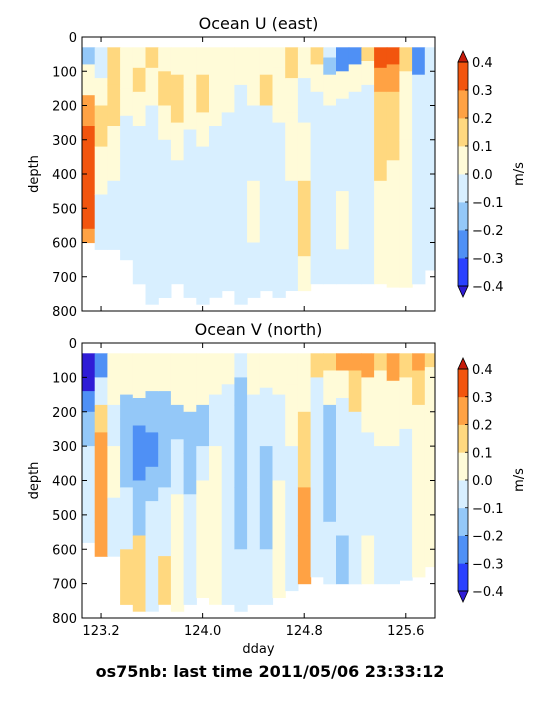  What do you see at coordinates (488, 231) in the screenshot?
I see `colorbar-tick-label: −0.2` at bounding box center [488, 231].